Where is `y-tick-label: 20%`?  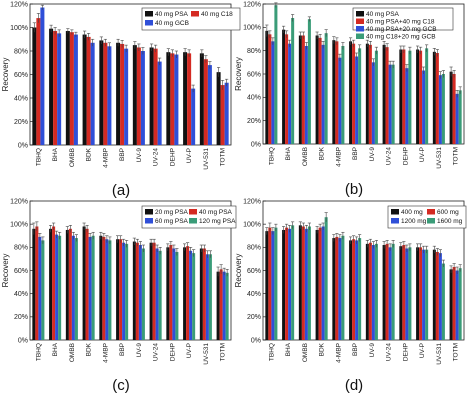
y-tick-label: 20% is located at coordinates (254, 317).